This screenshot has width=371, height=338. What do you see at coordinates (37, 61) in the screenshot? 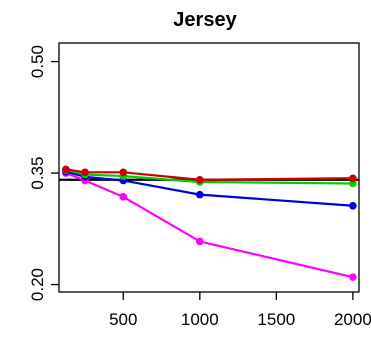
I see `y-tick-label-2: 0.50` at bounding box center [37, 61].